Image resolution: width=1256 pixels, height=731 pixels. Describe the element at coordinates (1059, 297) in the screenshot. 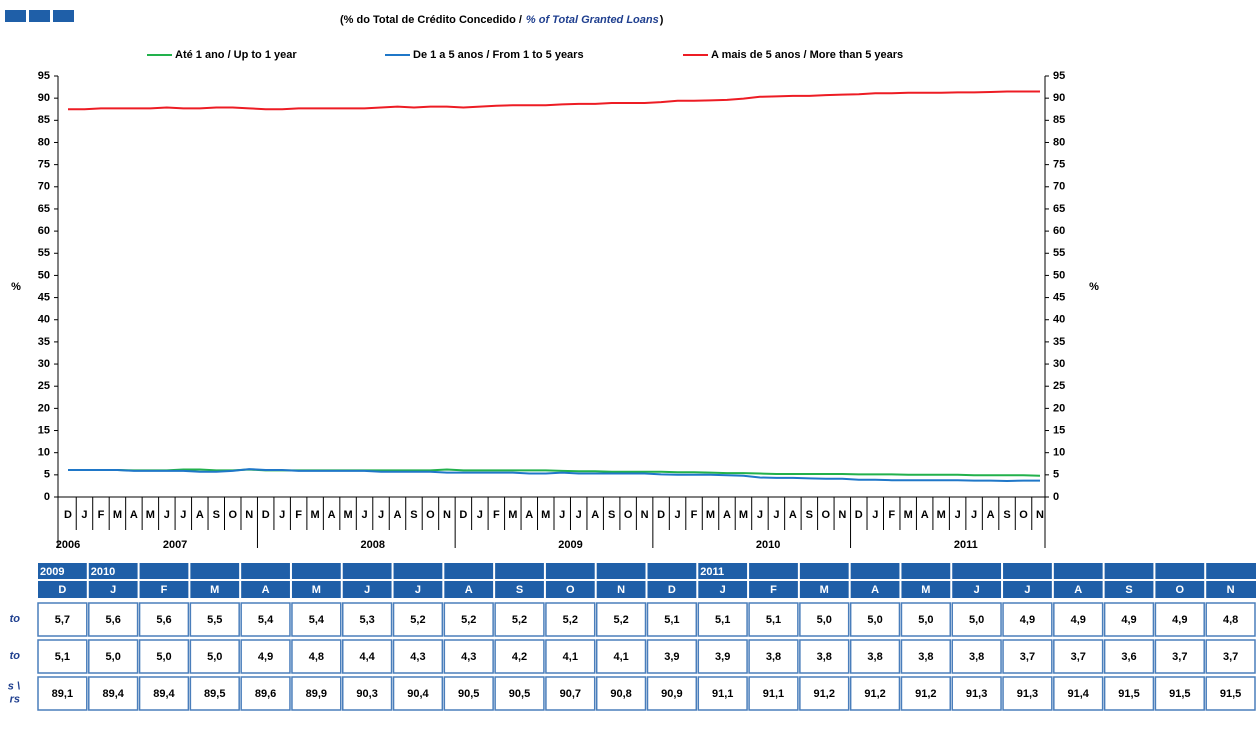

I see `y2-tick-label: 45` at that location.